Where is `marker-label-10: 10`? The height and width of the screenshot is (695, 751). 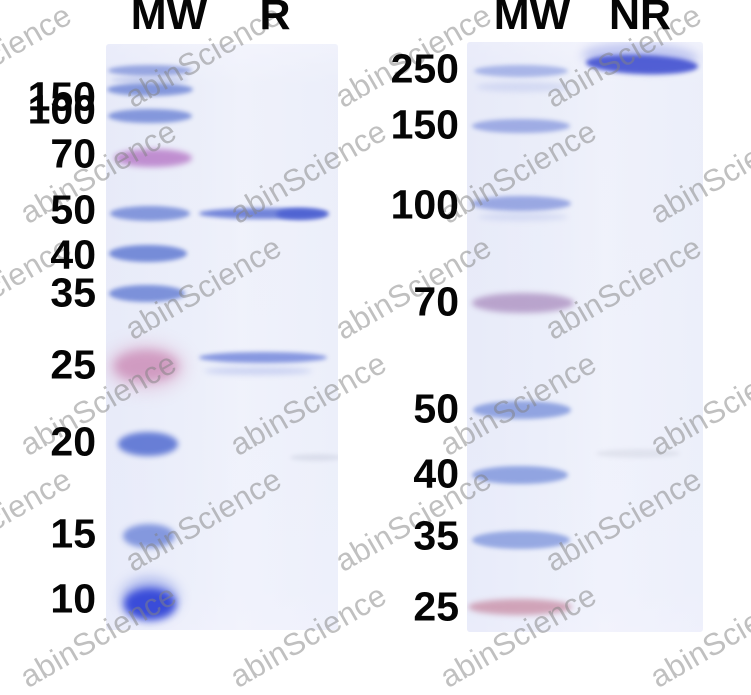
marker-label-10: 10 is located at coordinates (73, 598).